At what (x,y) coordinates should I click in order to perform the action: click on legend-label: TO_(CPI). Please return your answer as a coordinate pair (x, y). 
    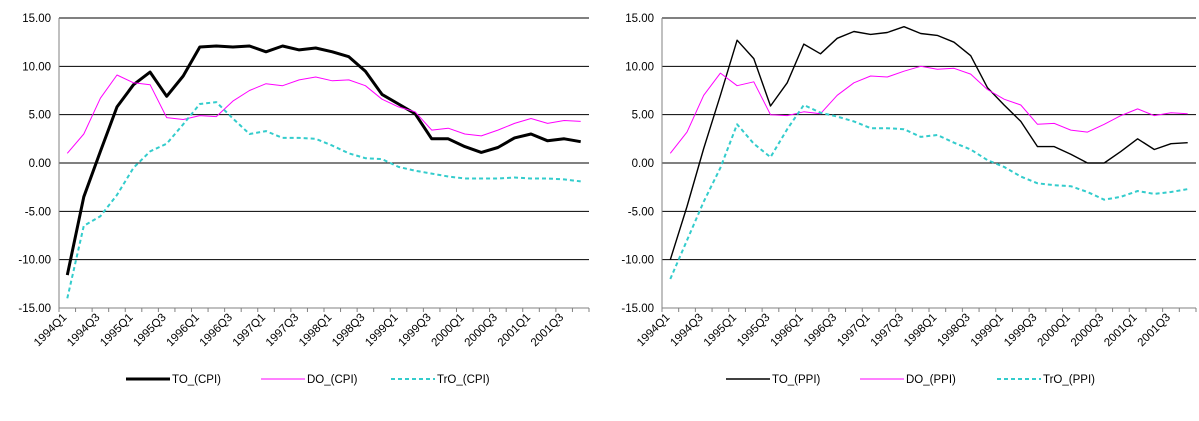
    Looking at the image, I should click on (196, 380).